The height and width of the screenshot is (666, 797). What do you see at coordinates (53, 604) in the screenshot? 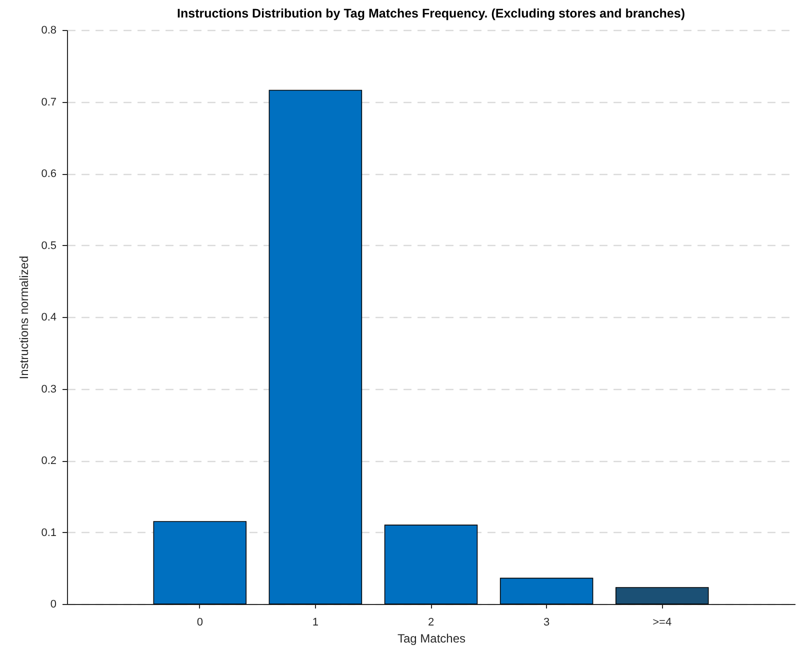
I see `y-tick-label: 0` at bounding box center [53, 604].